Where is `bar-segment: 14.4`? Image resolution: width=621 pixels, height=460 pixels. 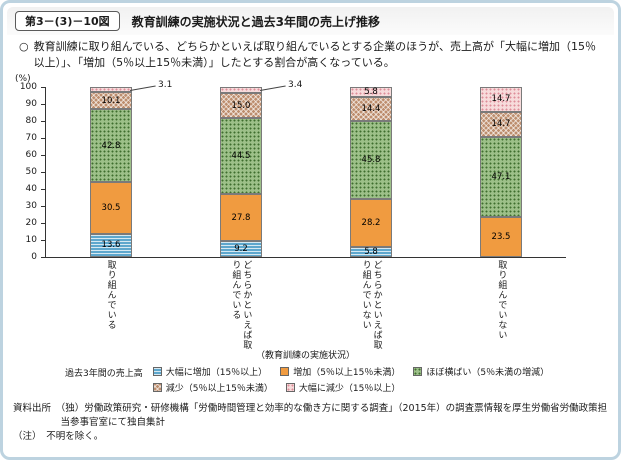
bar-segment: 14.4 is located at coordinates (371, 109).